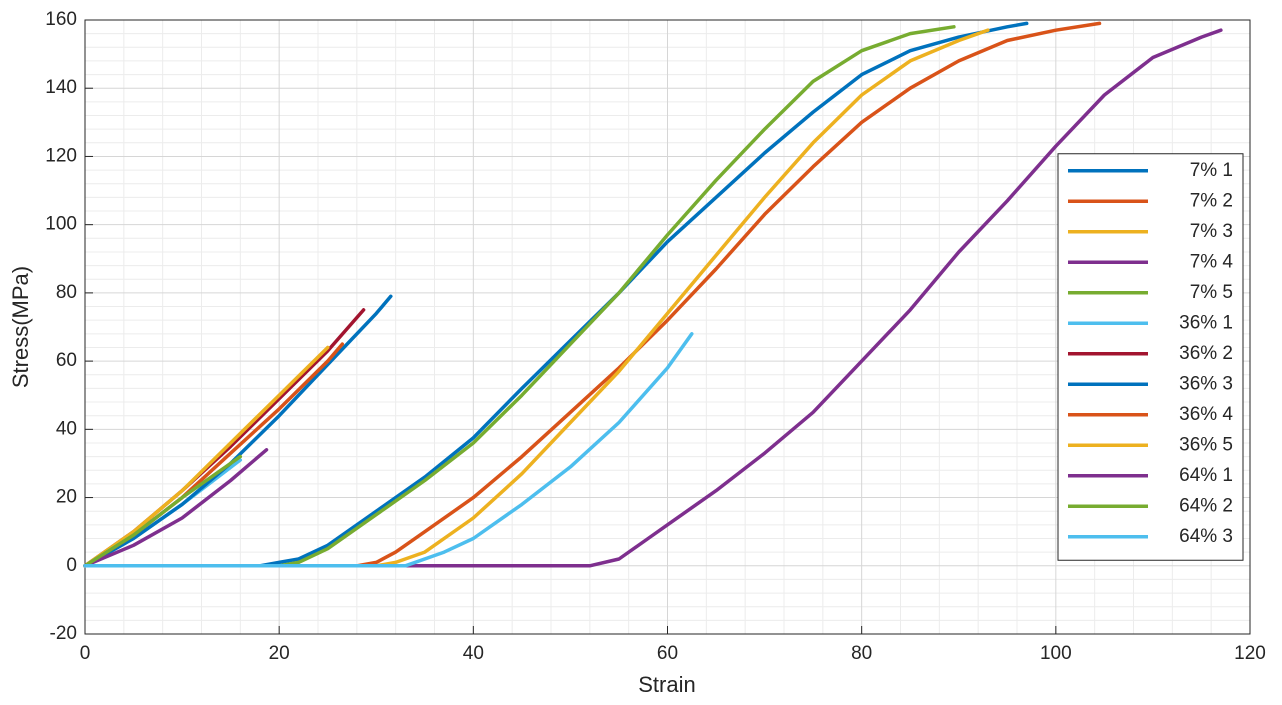 The image size is (1282, 705). Describe the element at coordinates (667, 653) in the screenshot. I see `x-tick-label: 60` at that location.